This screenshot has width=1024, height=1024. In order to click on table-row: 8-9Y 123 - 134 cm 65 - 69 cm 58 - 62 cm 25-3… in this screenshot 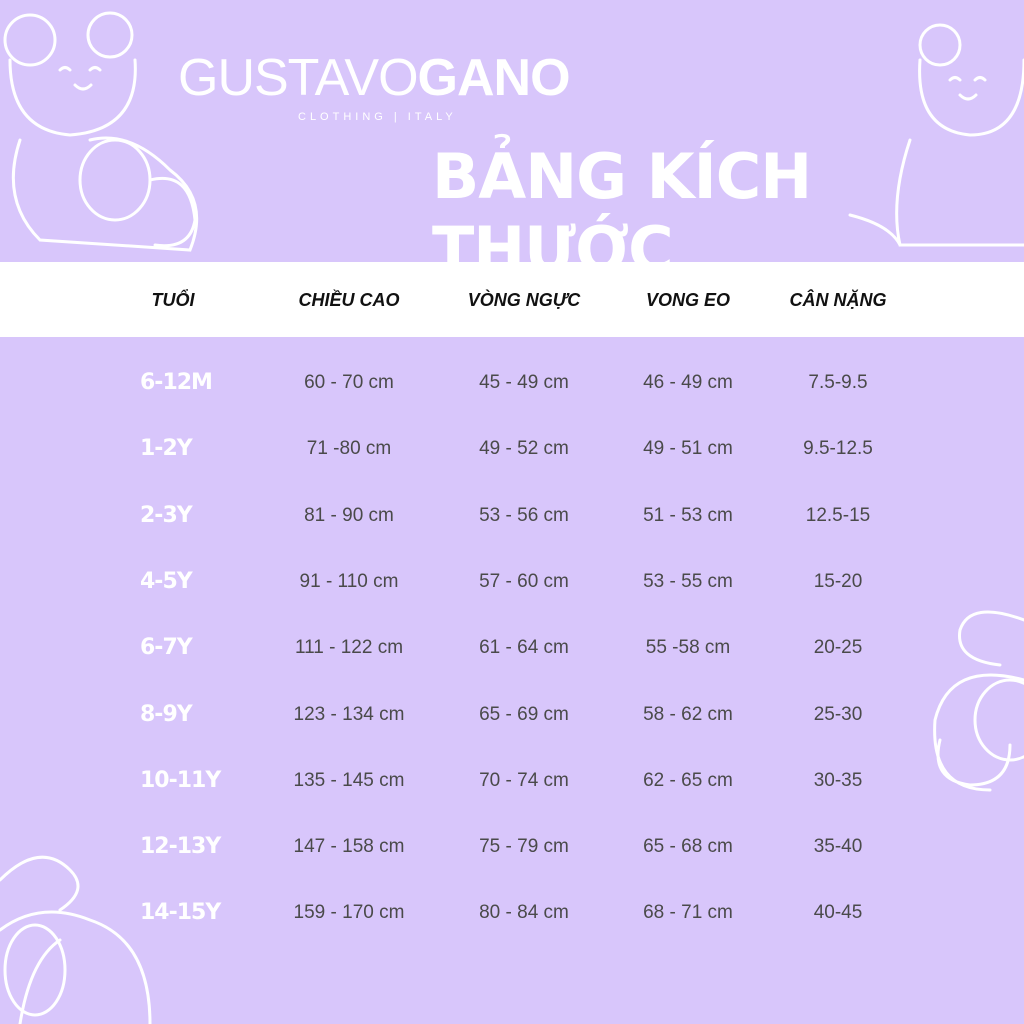, I will do `click(512, 717)`.